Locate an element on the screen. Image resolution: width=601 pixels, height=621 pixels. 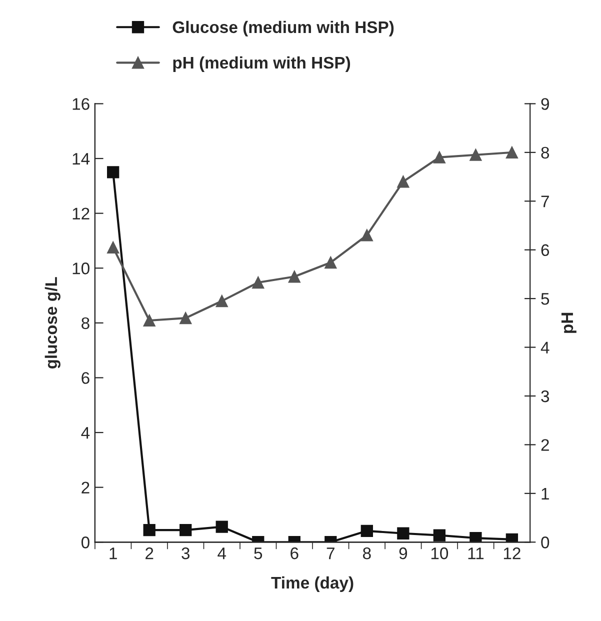
y2-tick-label: 9 is located at coordinates (545, 104).